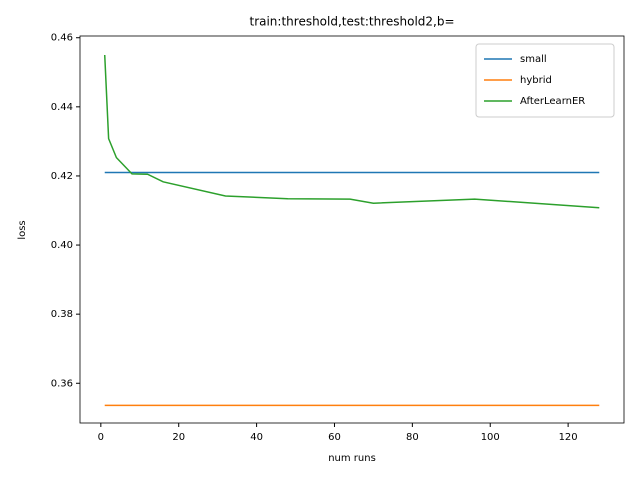  Describe the element at coordinates (256, 437) in the screenshot. I see `x-tick-label: 40` at that location.